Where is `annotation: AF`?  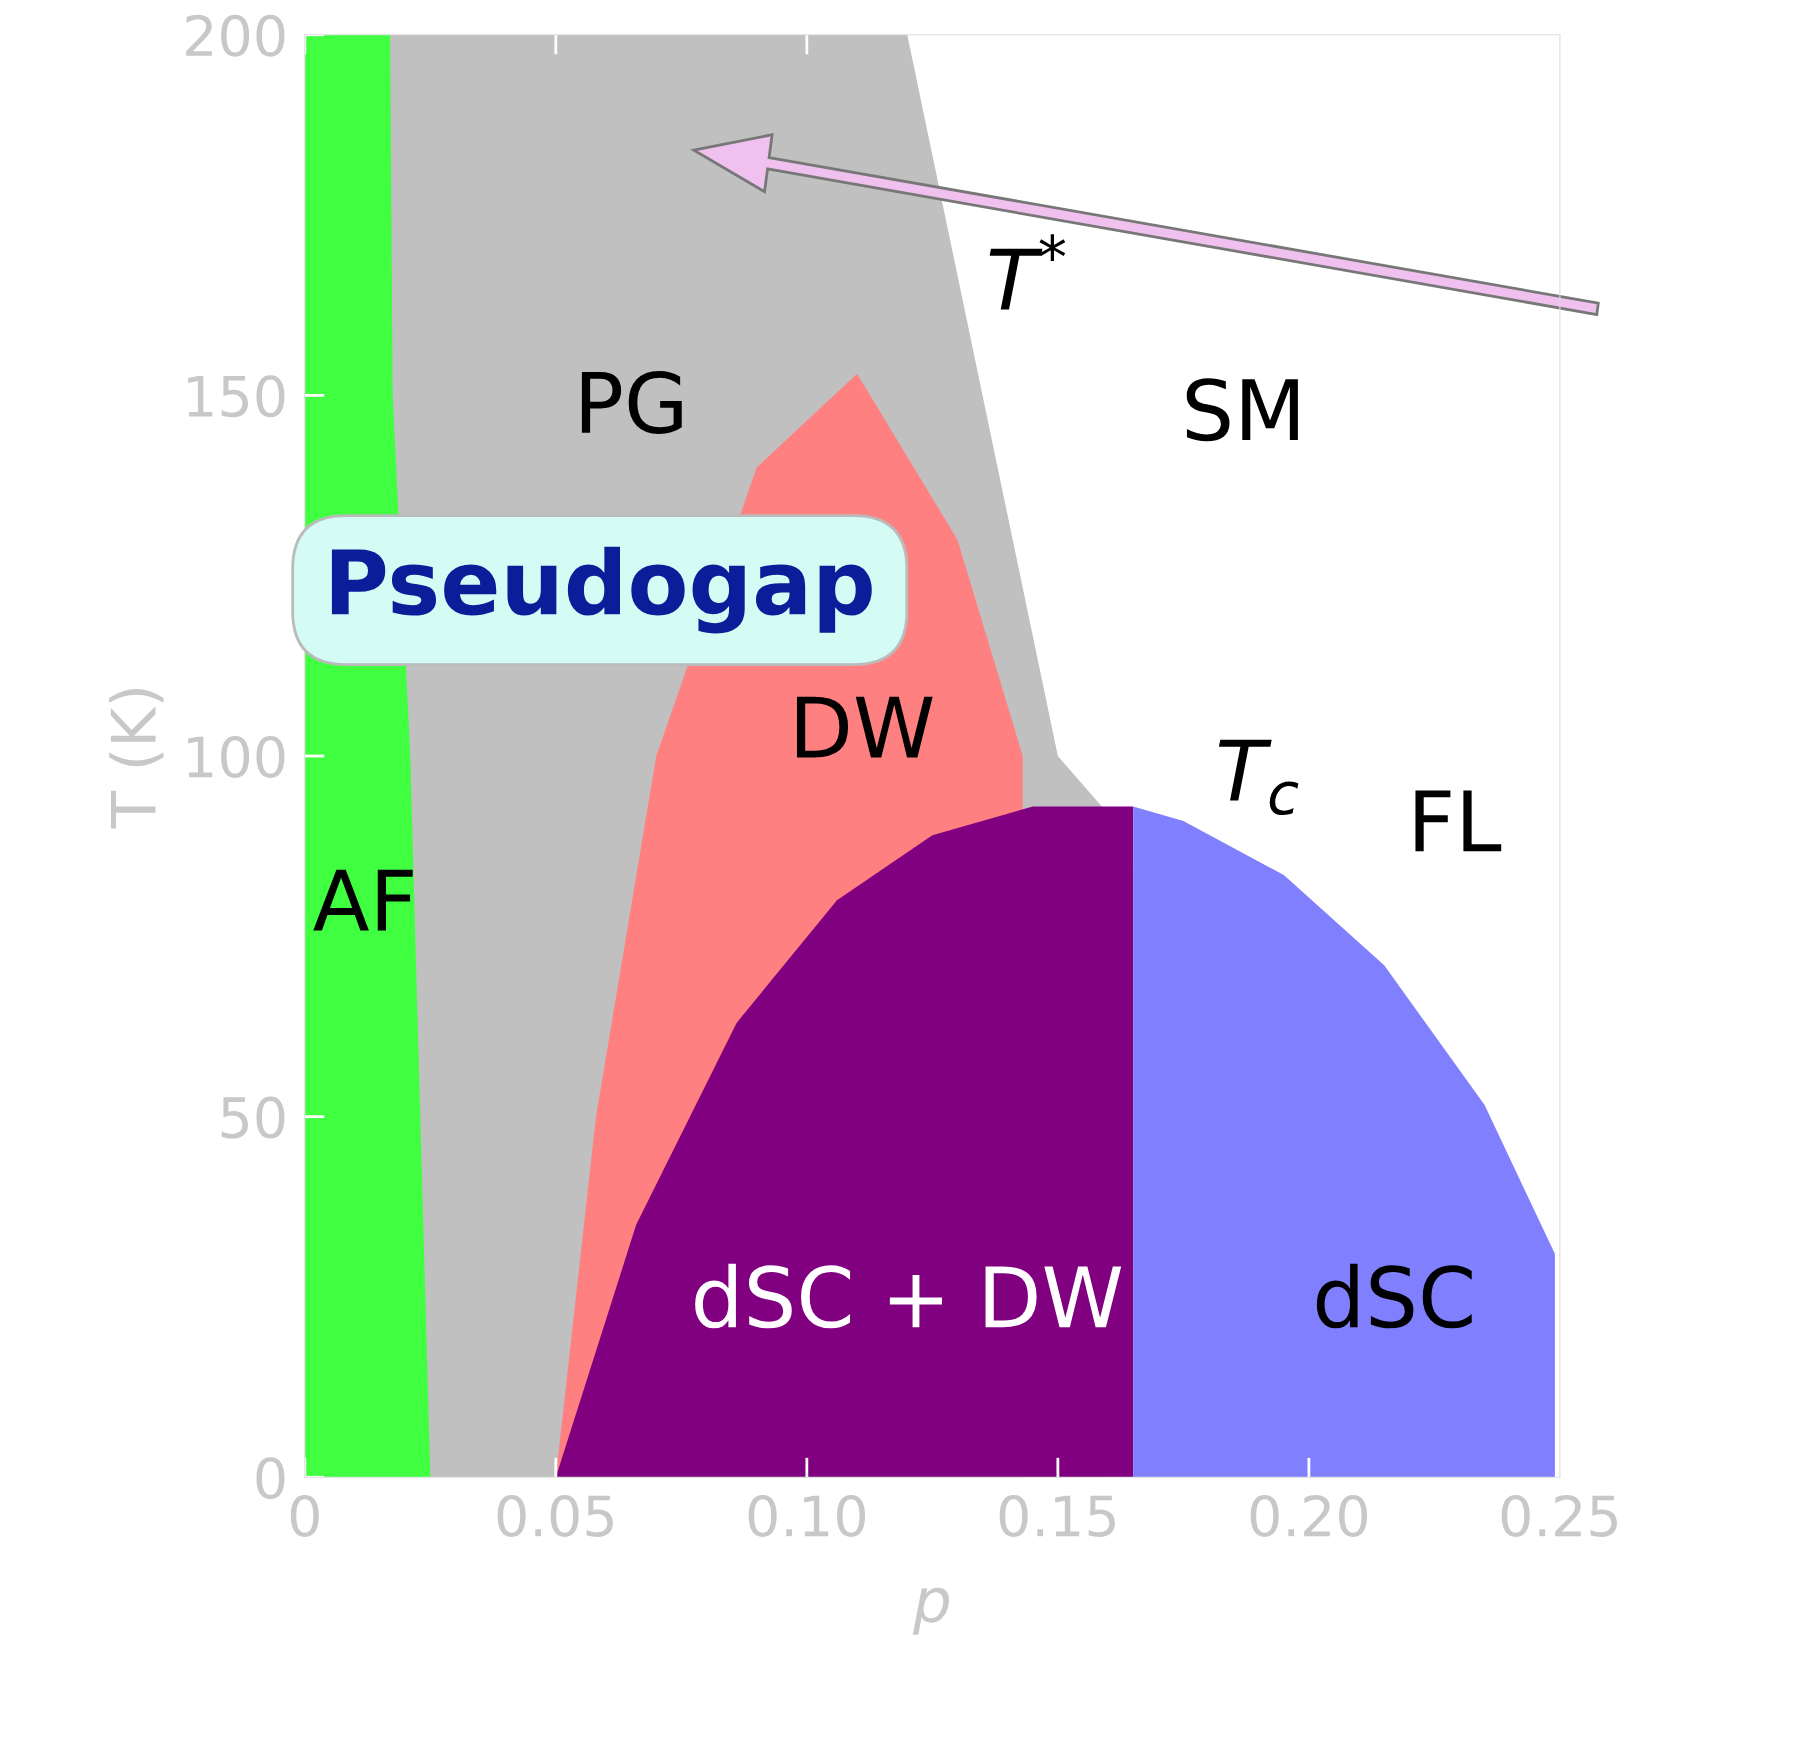
annotation: AF is located at coordinates (363, 900).